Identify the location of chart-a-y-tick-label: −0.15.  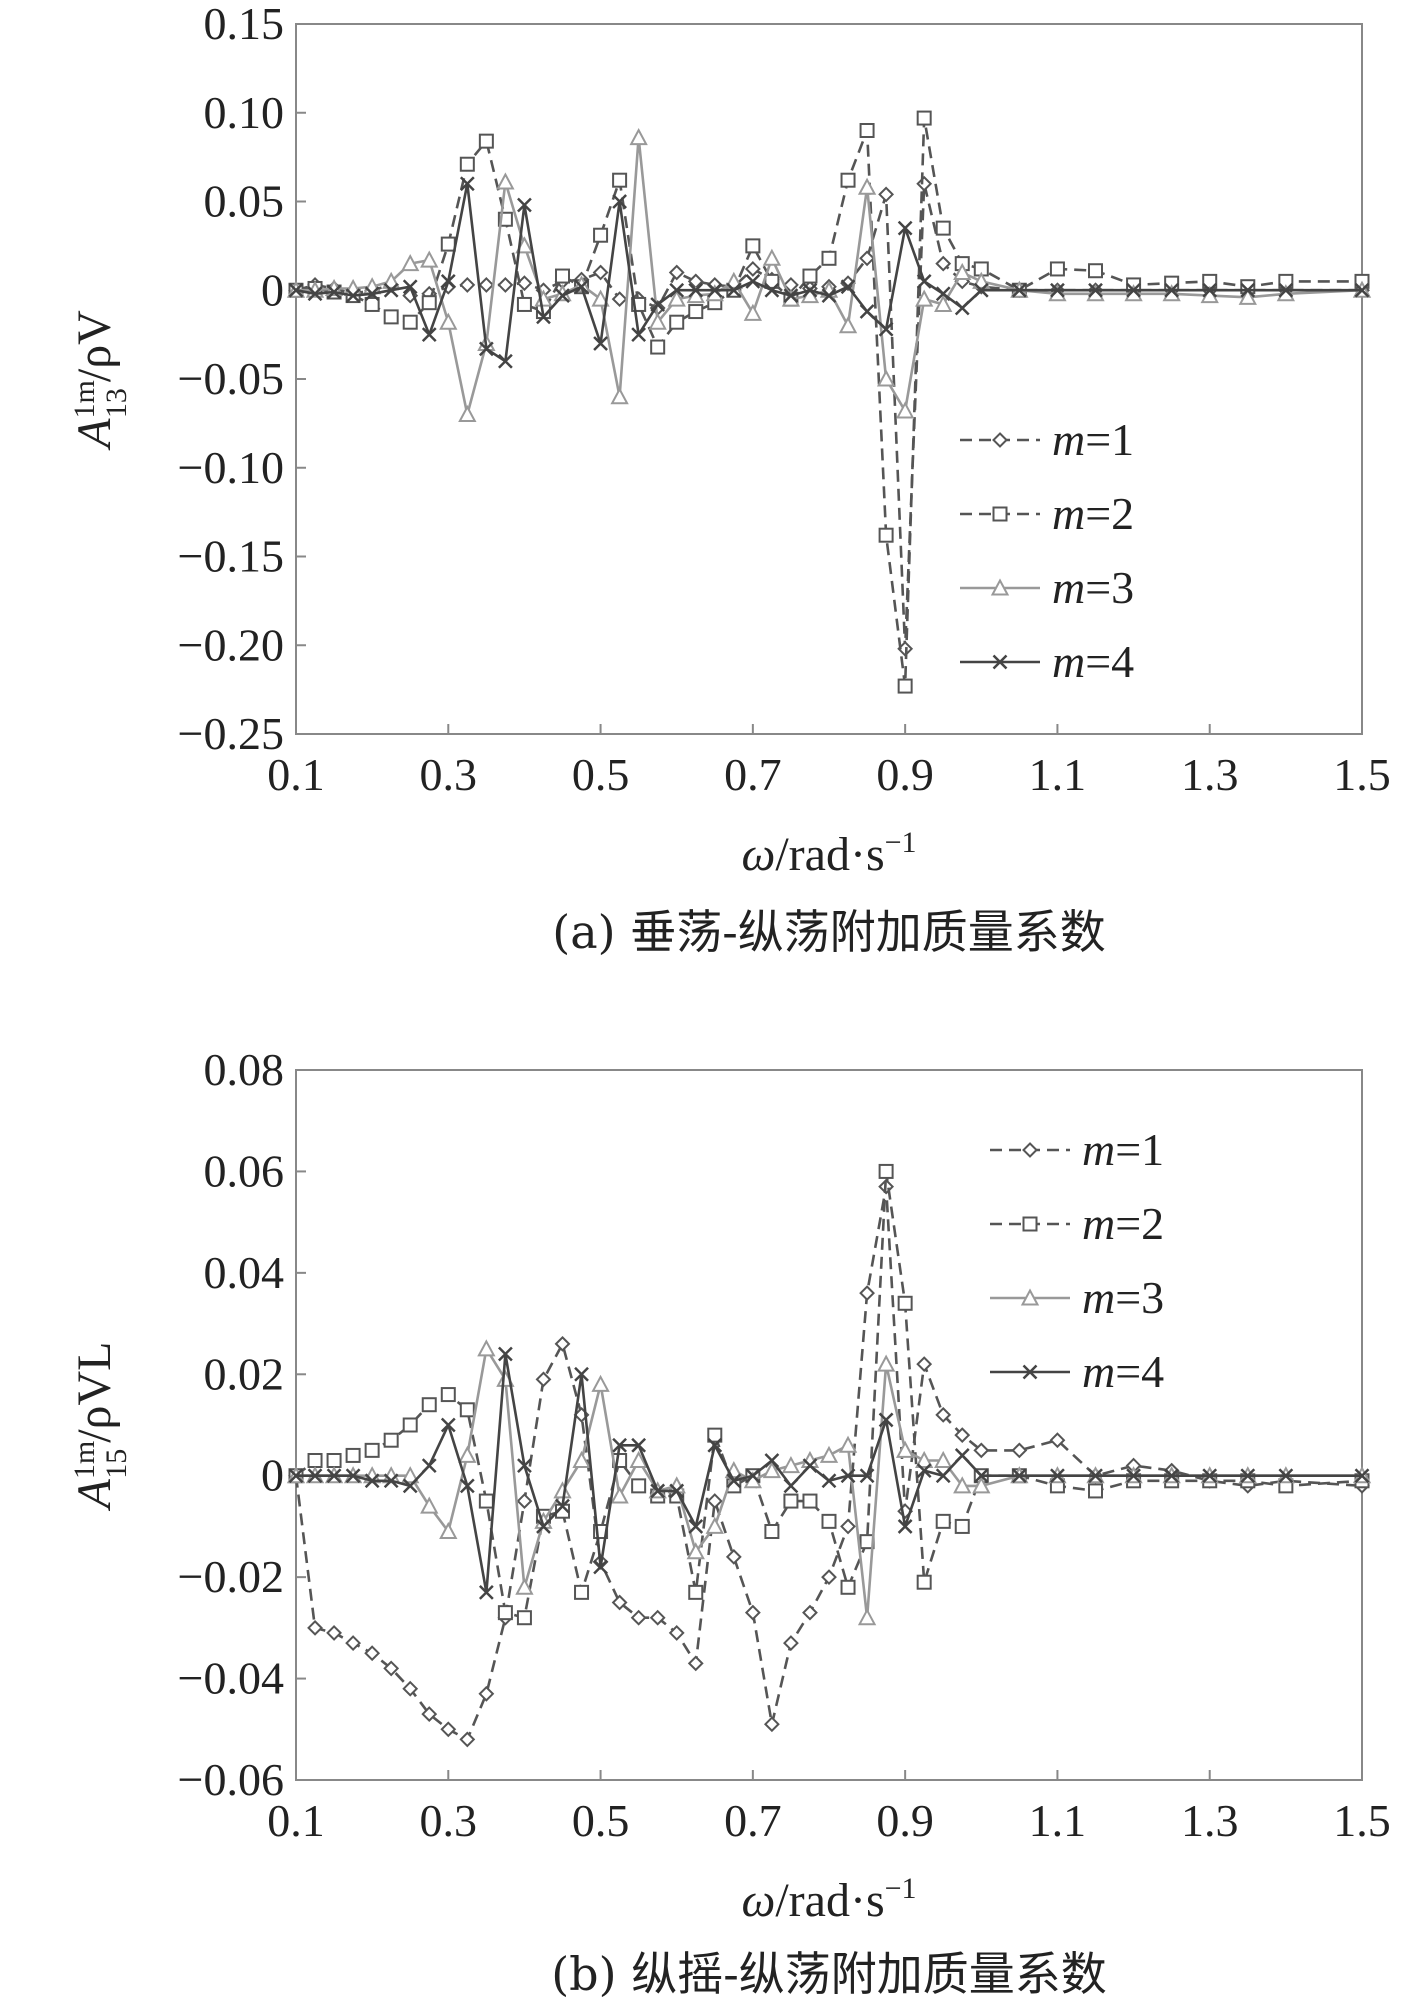
(231, 556).